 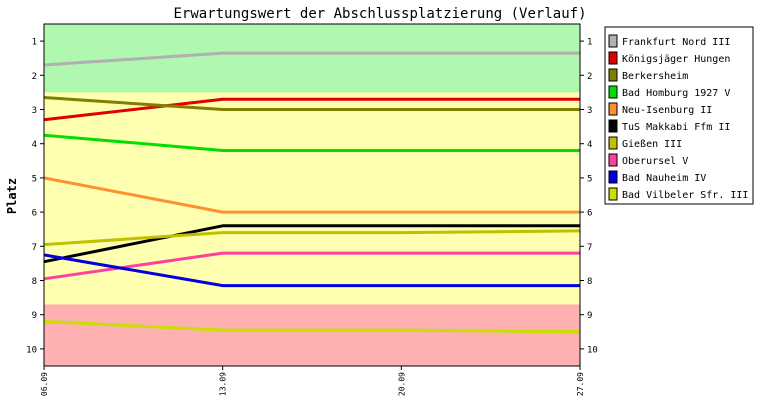 I want to click on x-tick-label-2: 20.09, so click(x=401, y=384).